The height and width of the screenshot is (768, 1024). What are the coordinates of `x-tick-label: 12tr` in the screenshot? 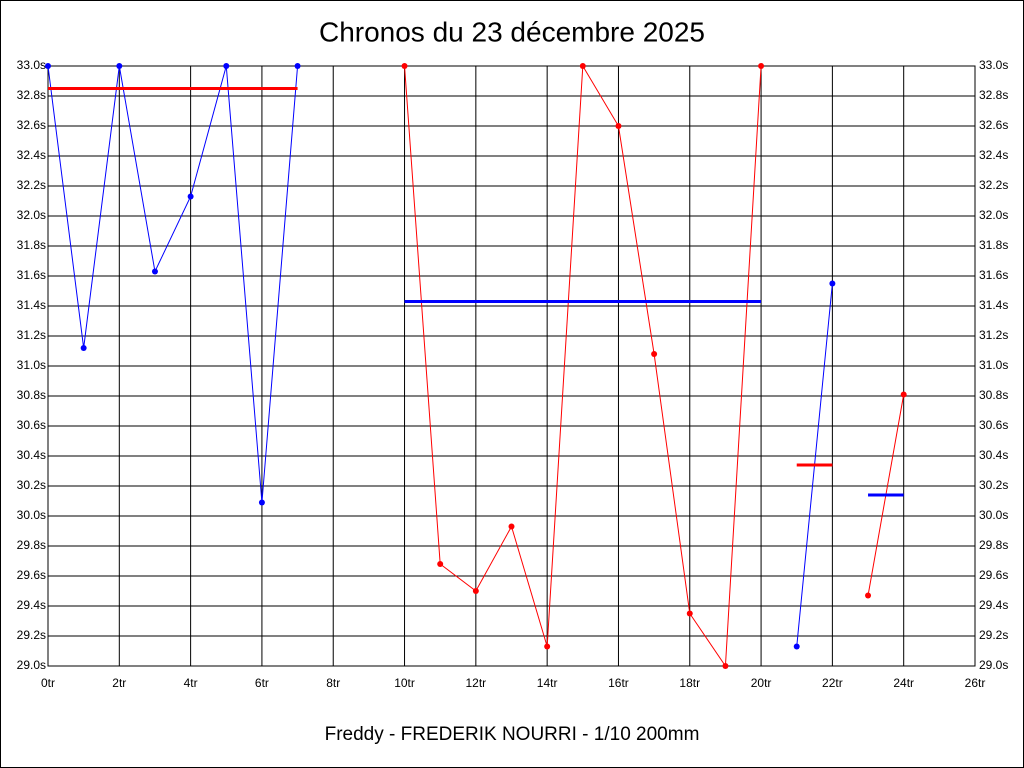 It's located at (476, 683).